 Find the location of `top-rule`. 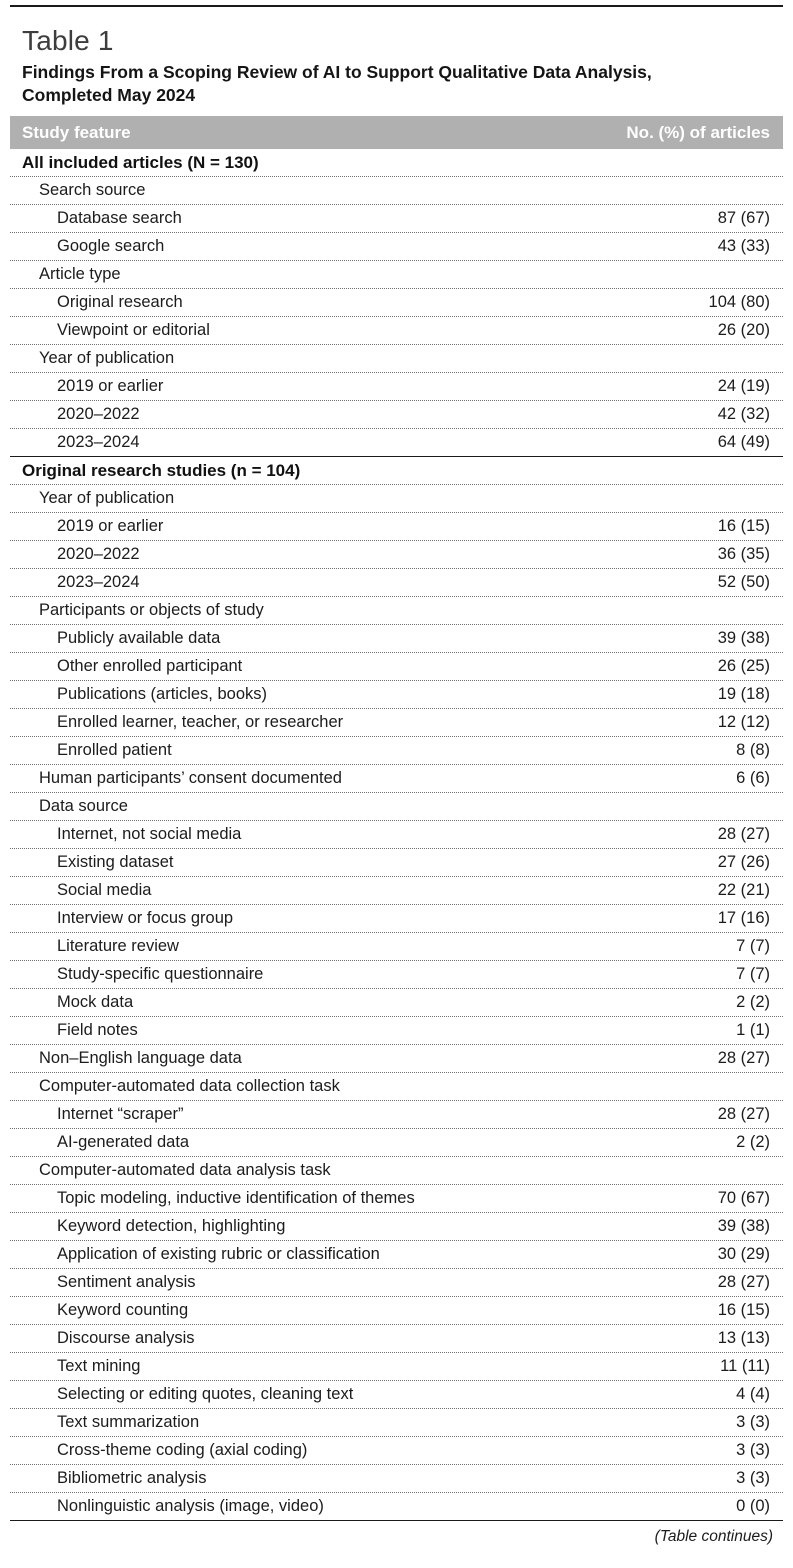

top-rule is located at coordinates (396, 6).